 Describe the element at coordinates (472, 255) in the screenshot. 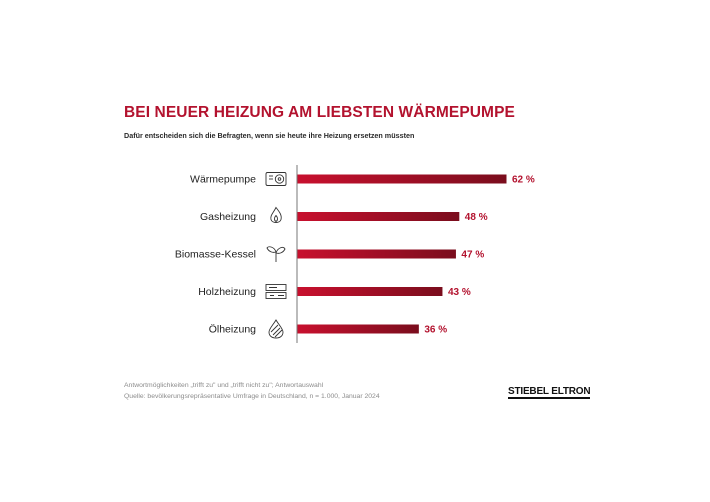

I see `value-label-biomasse-kessel: 47 %` at that location.